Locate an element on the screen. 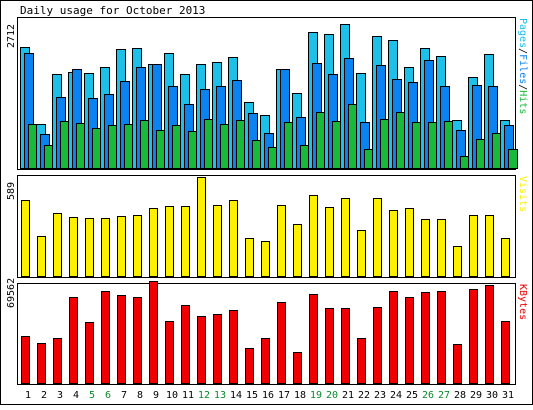 The width and height of the screenshot is (533, 410). day-label-22: 22 is located at coordinates (364, 395).